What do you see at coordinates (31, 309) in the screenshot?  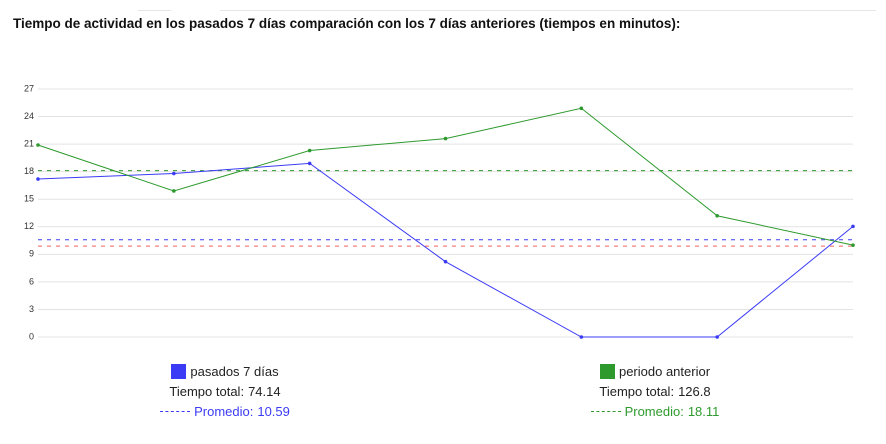 I see `y-tick-label: 3` at bounding box center [31, 309].